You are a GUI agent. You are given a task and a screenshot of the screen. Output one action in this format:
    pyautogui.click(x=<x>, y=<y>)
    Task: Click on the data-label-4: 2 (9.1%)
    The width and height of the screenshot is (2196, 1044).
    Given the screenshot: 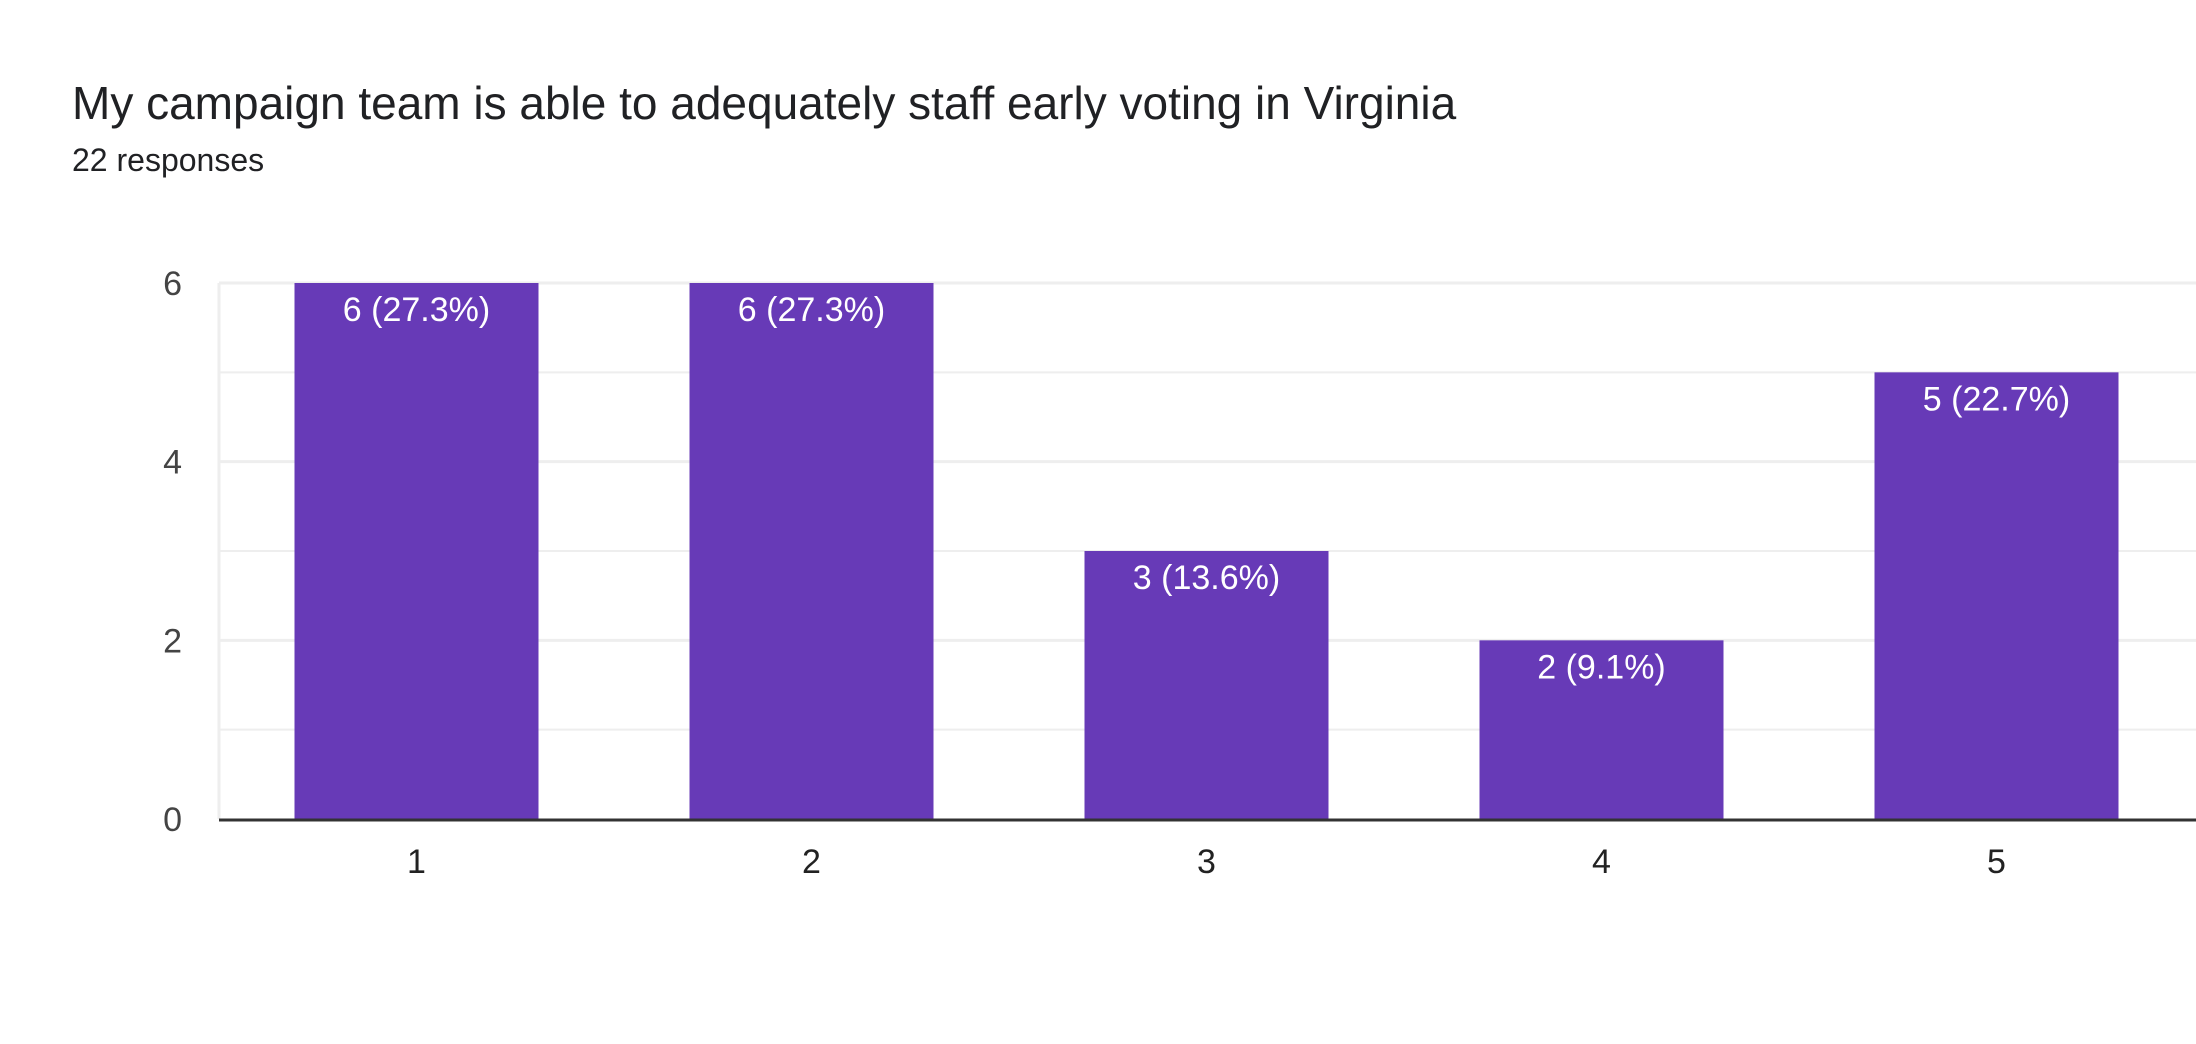 What is the action you would take?
    pyautogui.click(x=1601, y=667)
    